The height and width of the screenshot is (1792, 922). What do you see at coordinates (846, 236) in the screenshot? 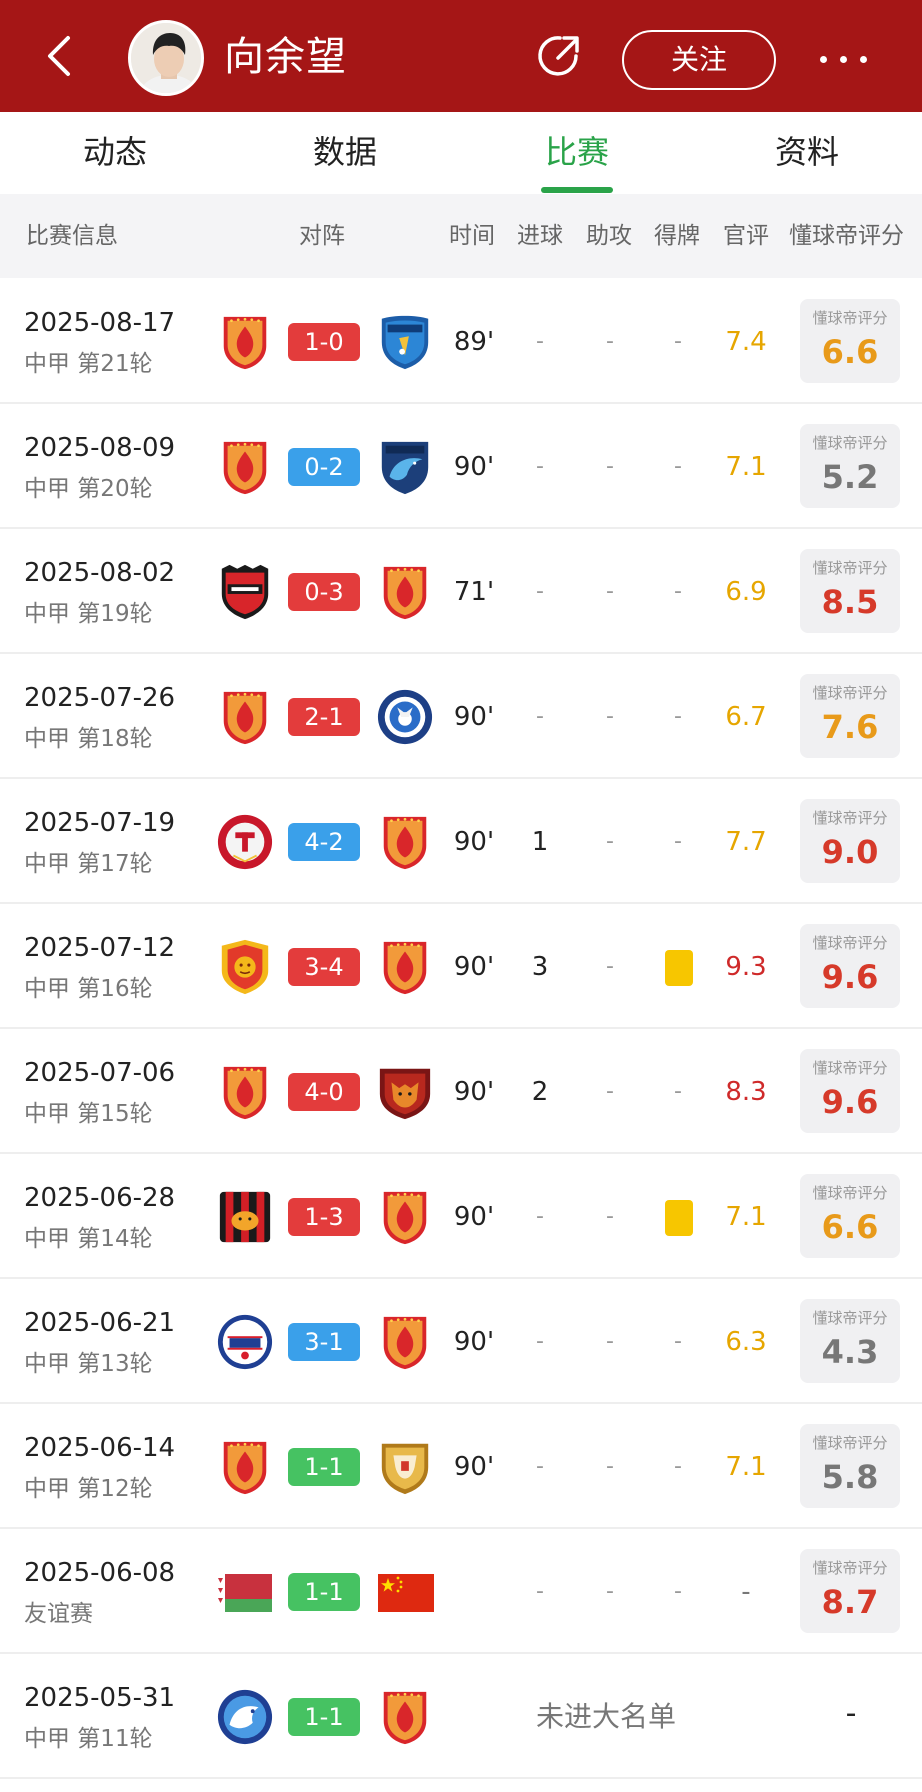
I see `col-dqd-rating: 懂球帝评分` at bounding box center [846, 236].